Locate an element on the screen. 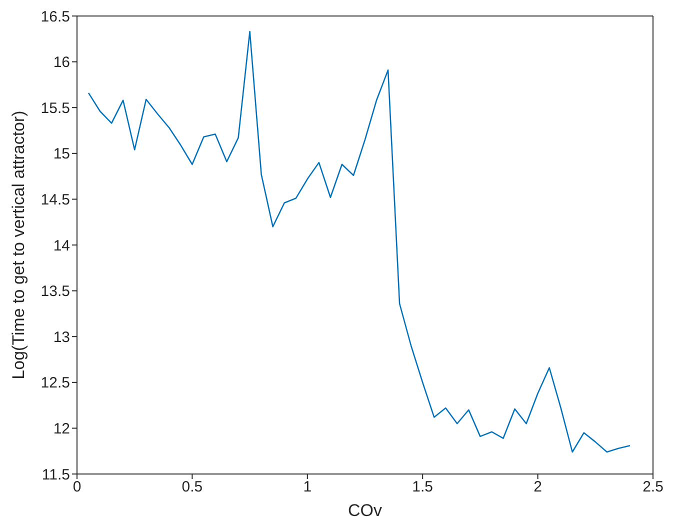 This screenshot has height=532, width=675. y-tick-label: 13 is located at coordinates (61, 337).